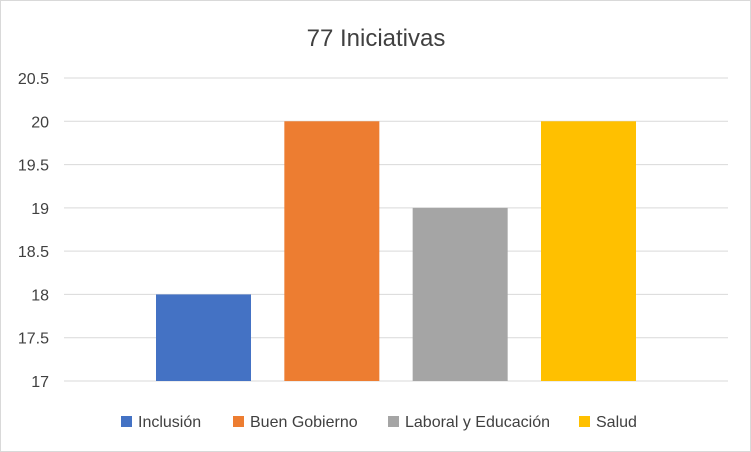  Describe the element at coordinates (33, 252) in the screenshot. I see `y-tick-label: 18.5` at that location.